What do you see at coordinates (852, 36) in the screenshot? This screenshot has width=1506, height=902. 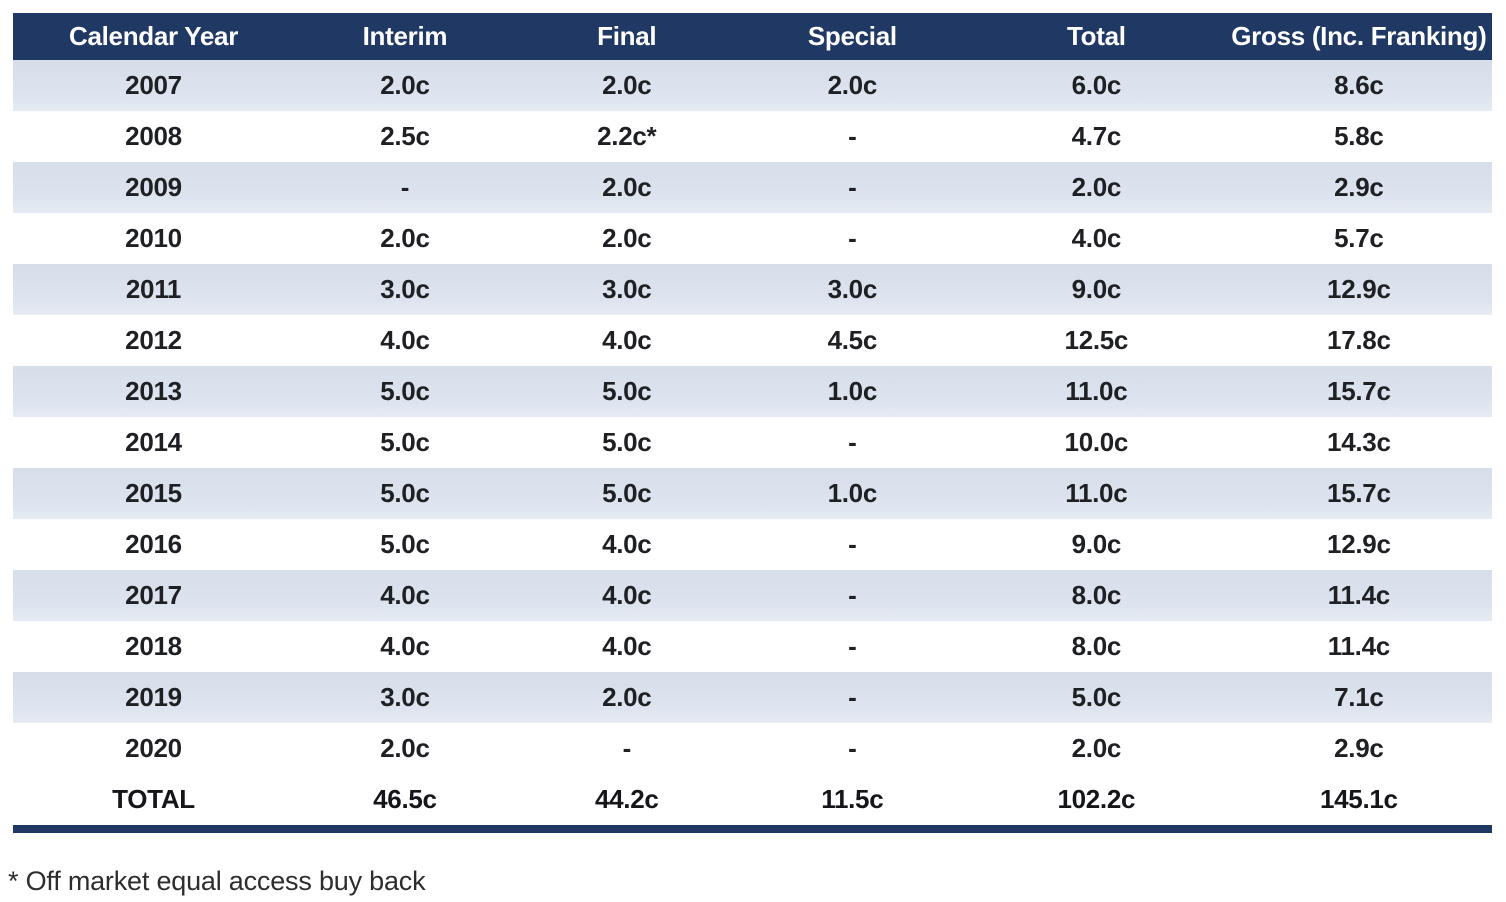 I see `column-header-special: Special` at bounding box center [852, 36].